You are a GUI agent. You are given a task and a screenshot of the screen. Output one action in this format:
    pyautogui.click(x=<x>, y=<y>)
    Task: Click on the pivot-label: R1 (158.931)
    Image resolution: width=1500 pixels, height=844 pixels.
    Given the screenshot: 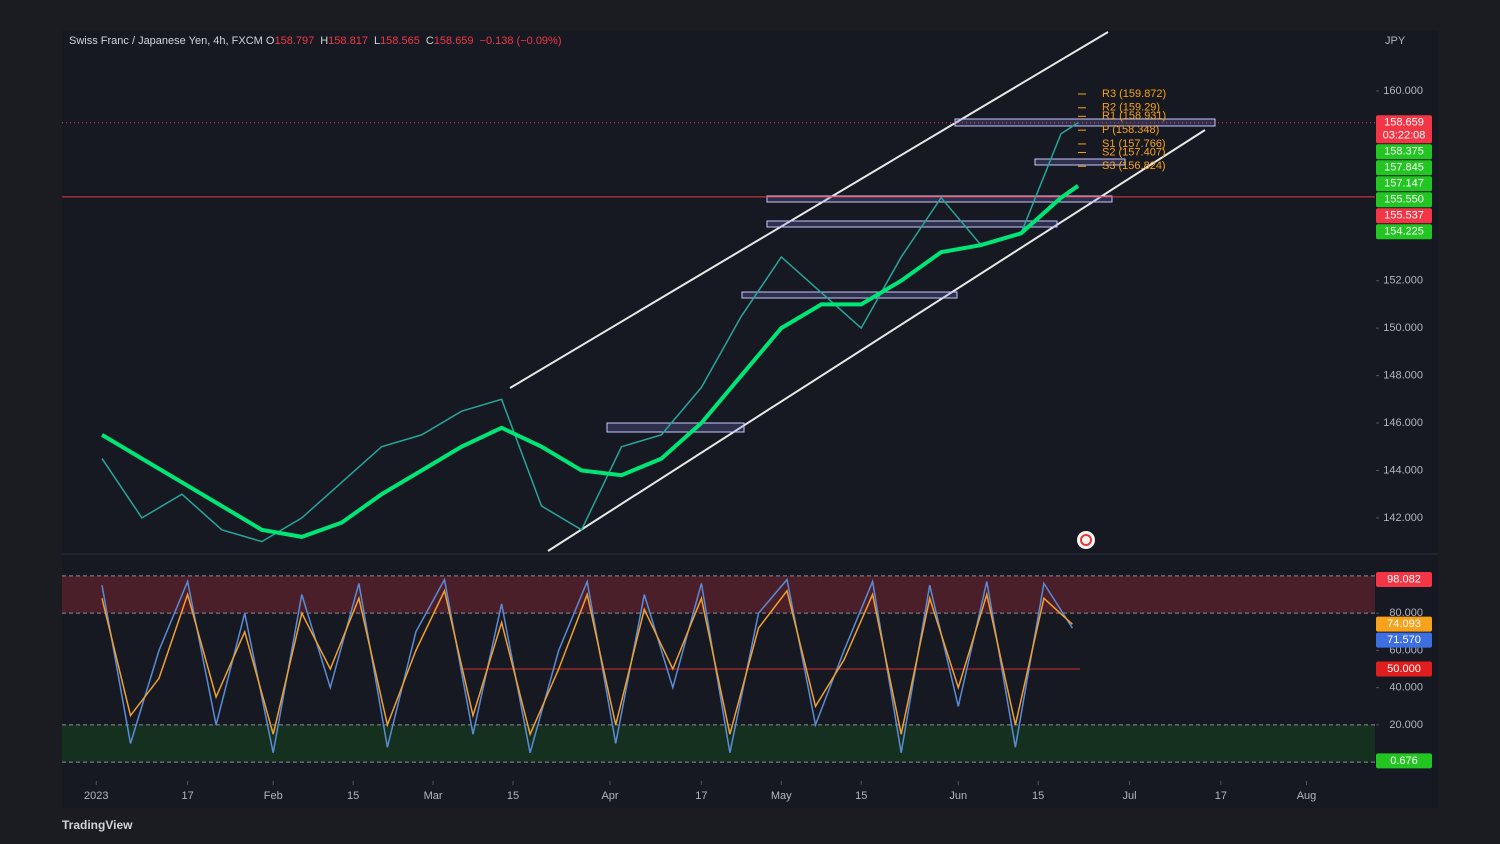 What is the action you would take?
    pyautogui.click(x=1134, y=116)
    